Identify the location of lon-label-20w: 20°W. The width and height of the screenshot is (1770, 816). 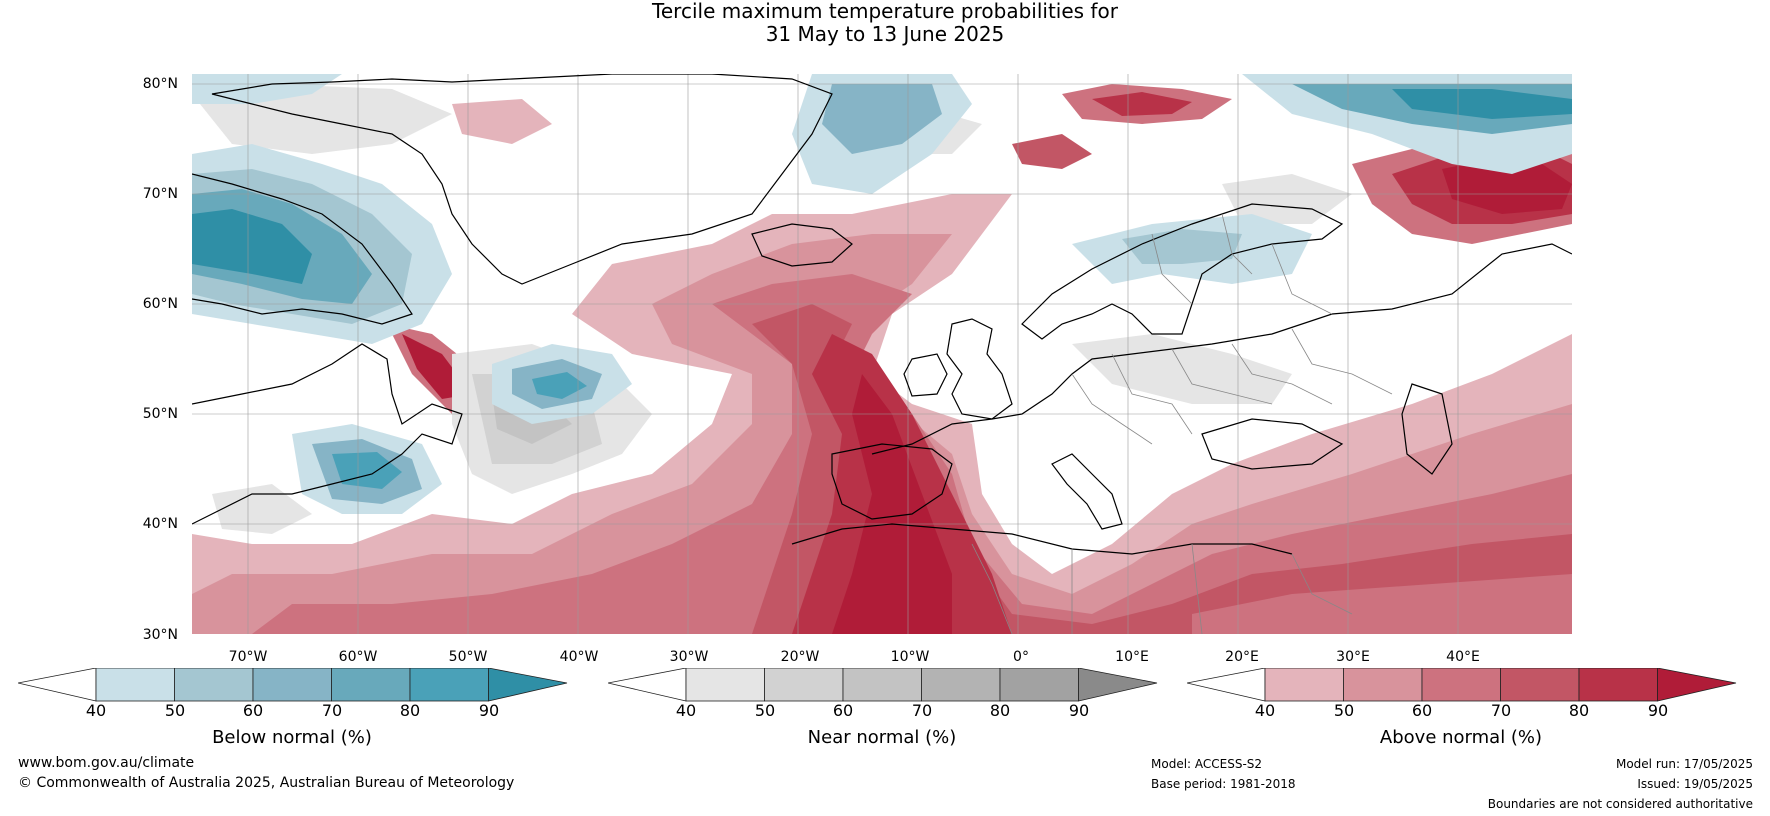
(800, 657).